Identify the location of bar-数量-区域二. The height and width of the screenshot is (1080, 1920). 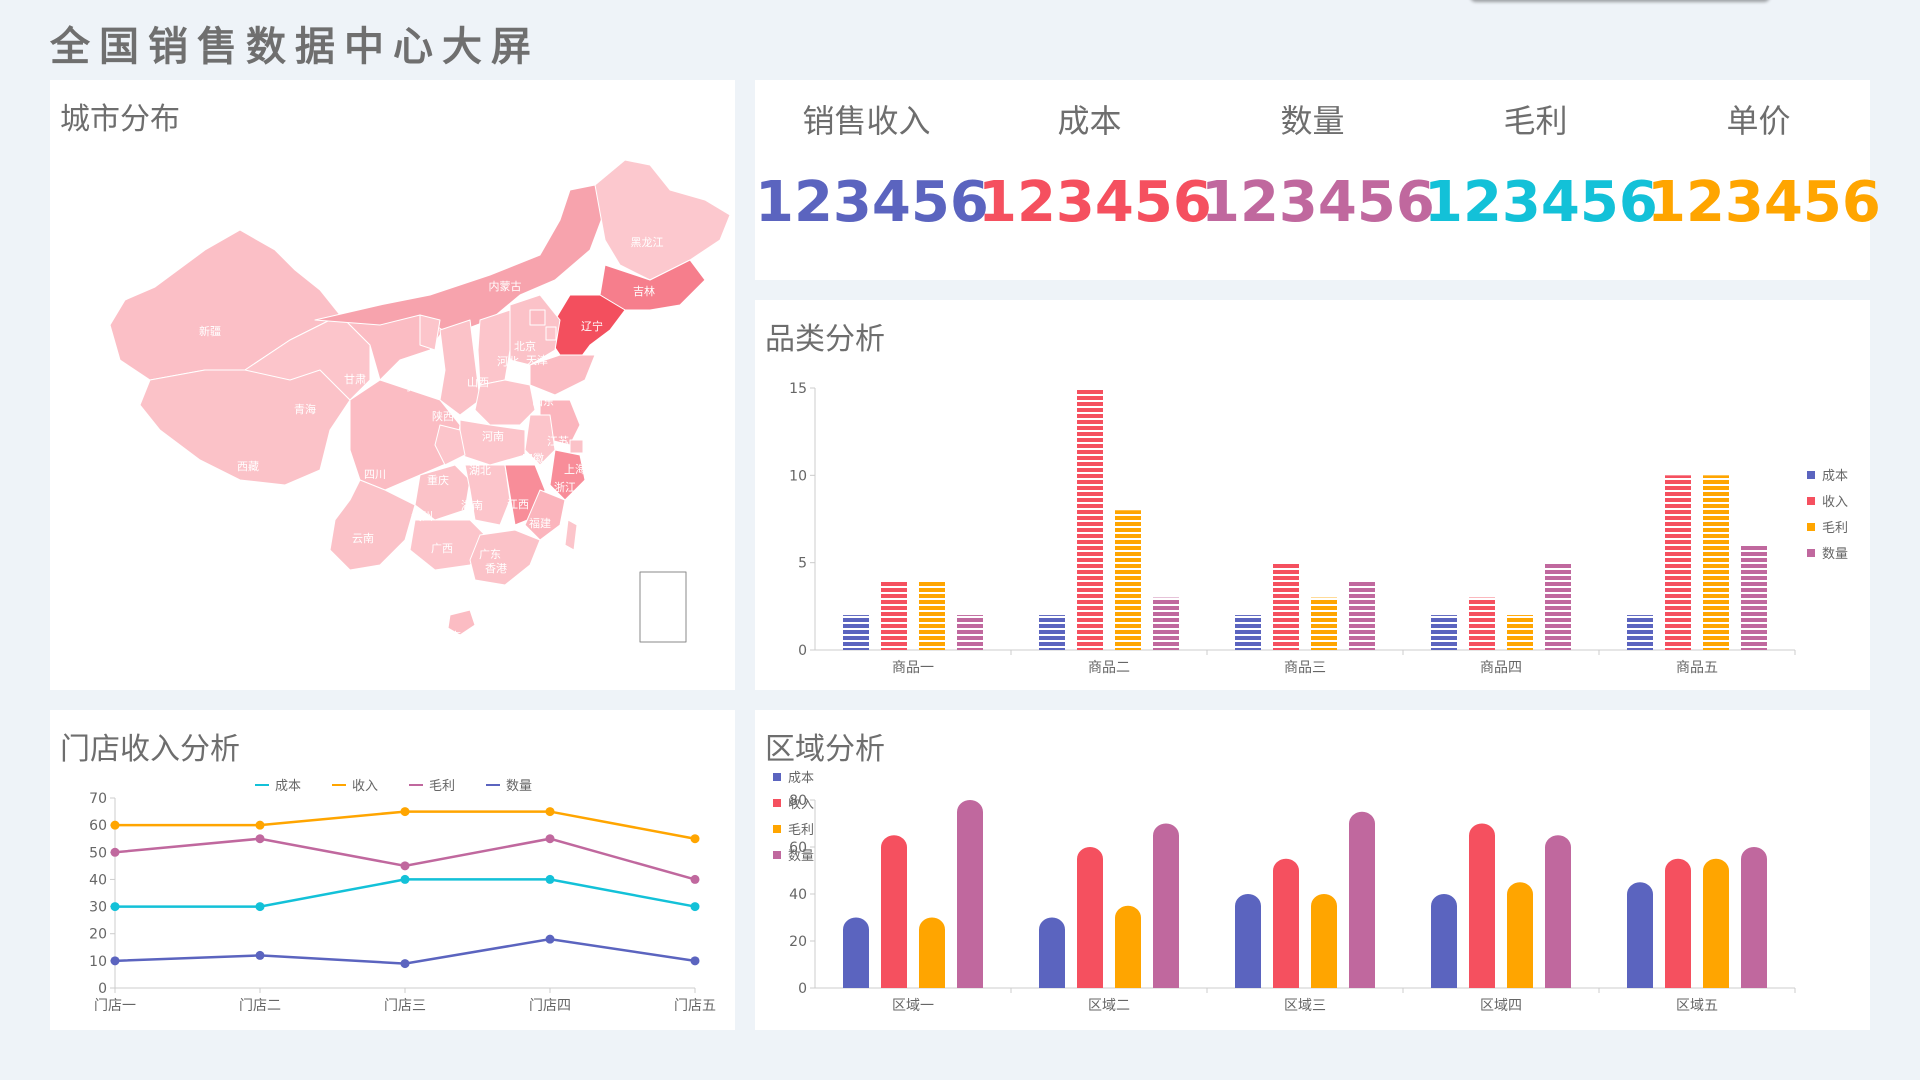
(1166, 905).